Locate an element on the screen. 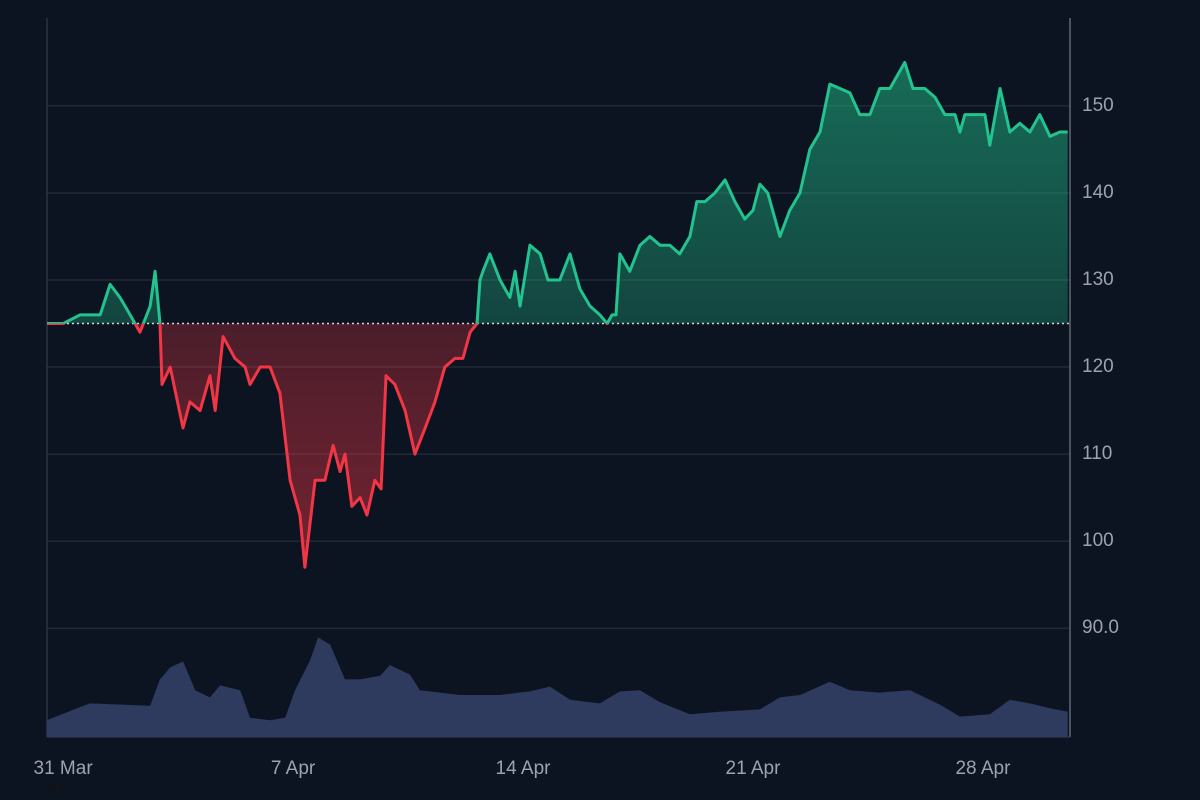 This screenshot has width=1200, height=800. volume-area is located at coordinates (557, 687).